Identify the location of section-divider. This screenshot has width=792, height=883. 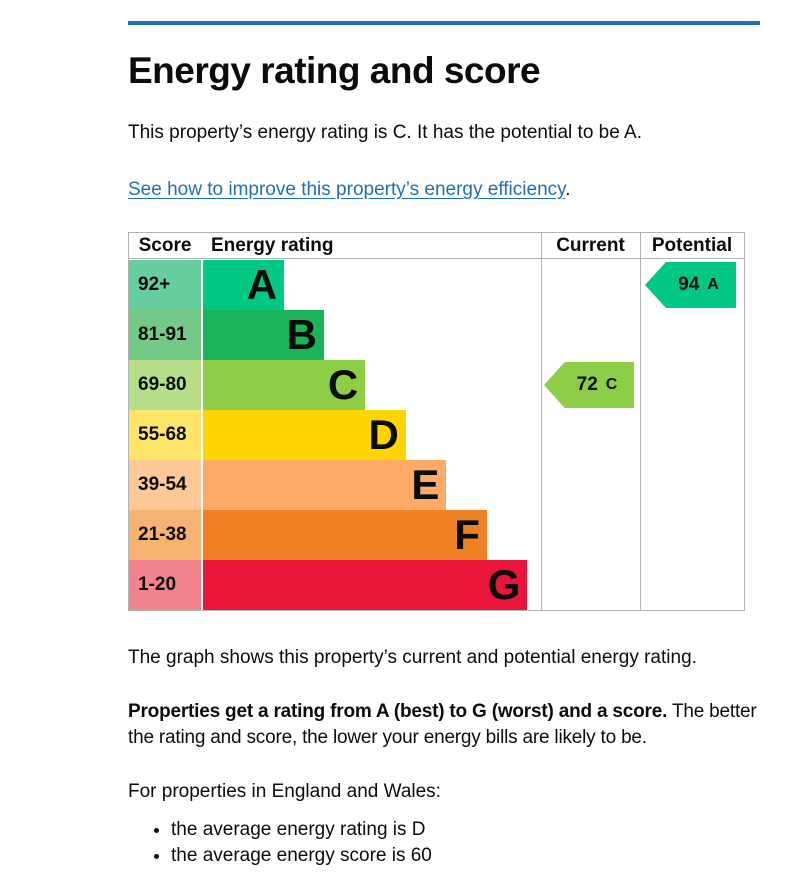
(444, 23).